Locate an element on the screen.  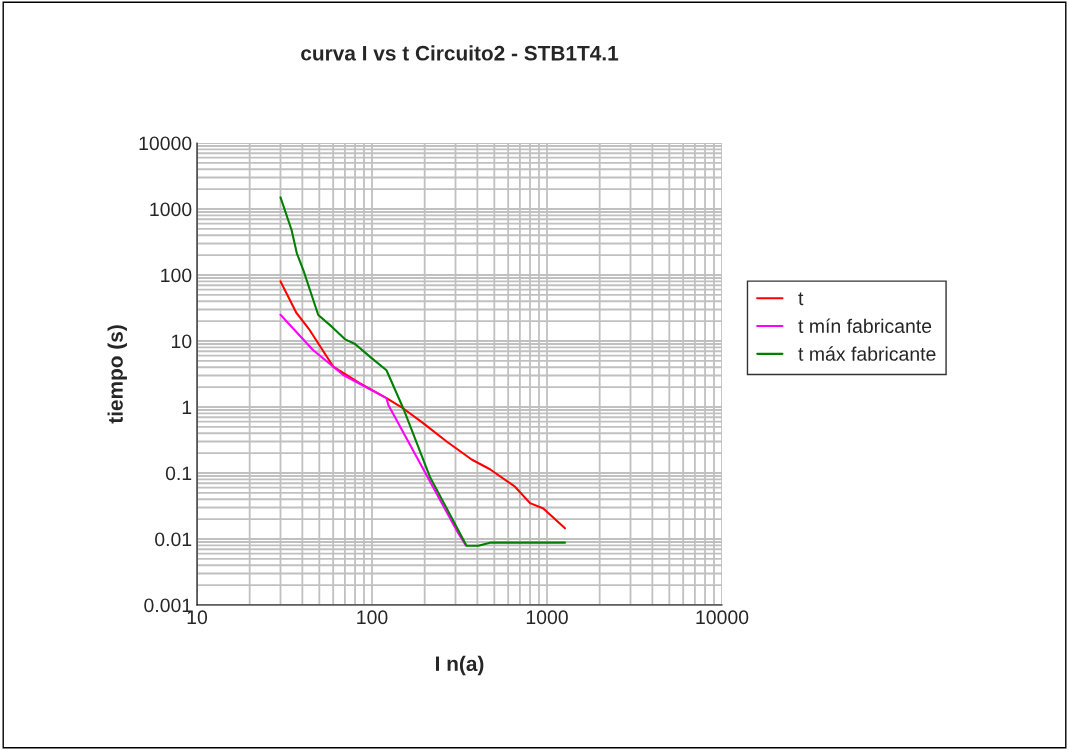
y-tick-label: 0.01 is located at coordinates (173, 539).